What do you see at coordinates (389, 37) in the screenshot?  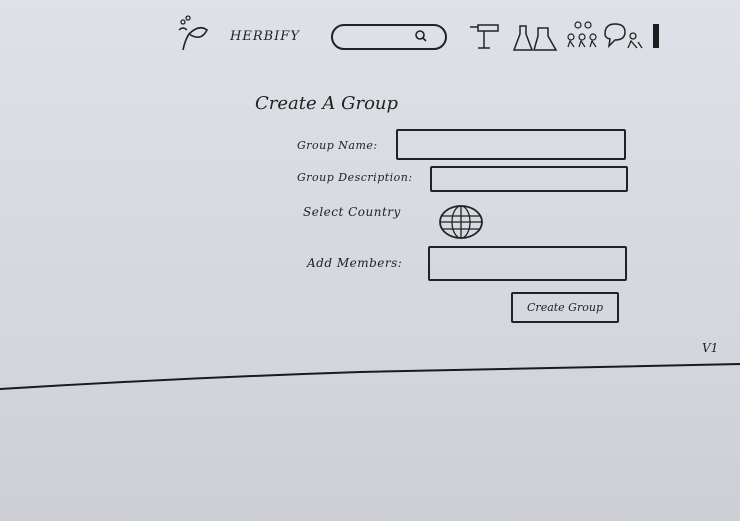 I see `search-input` at bounding box center [389, 37].